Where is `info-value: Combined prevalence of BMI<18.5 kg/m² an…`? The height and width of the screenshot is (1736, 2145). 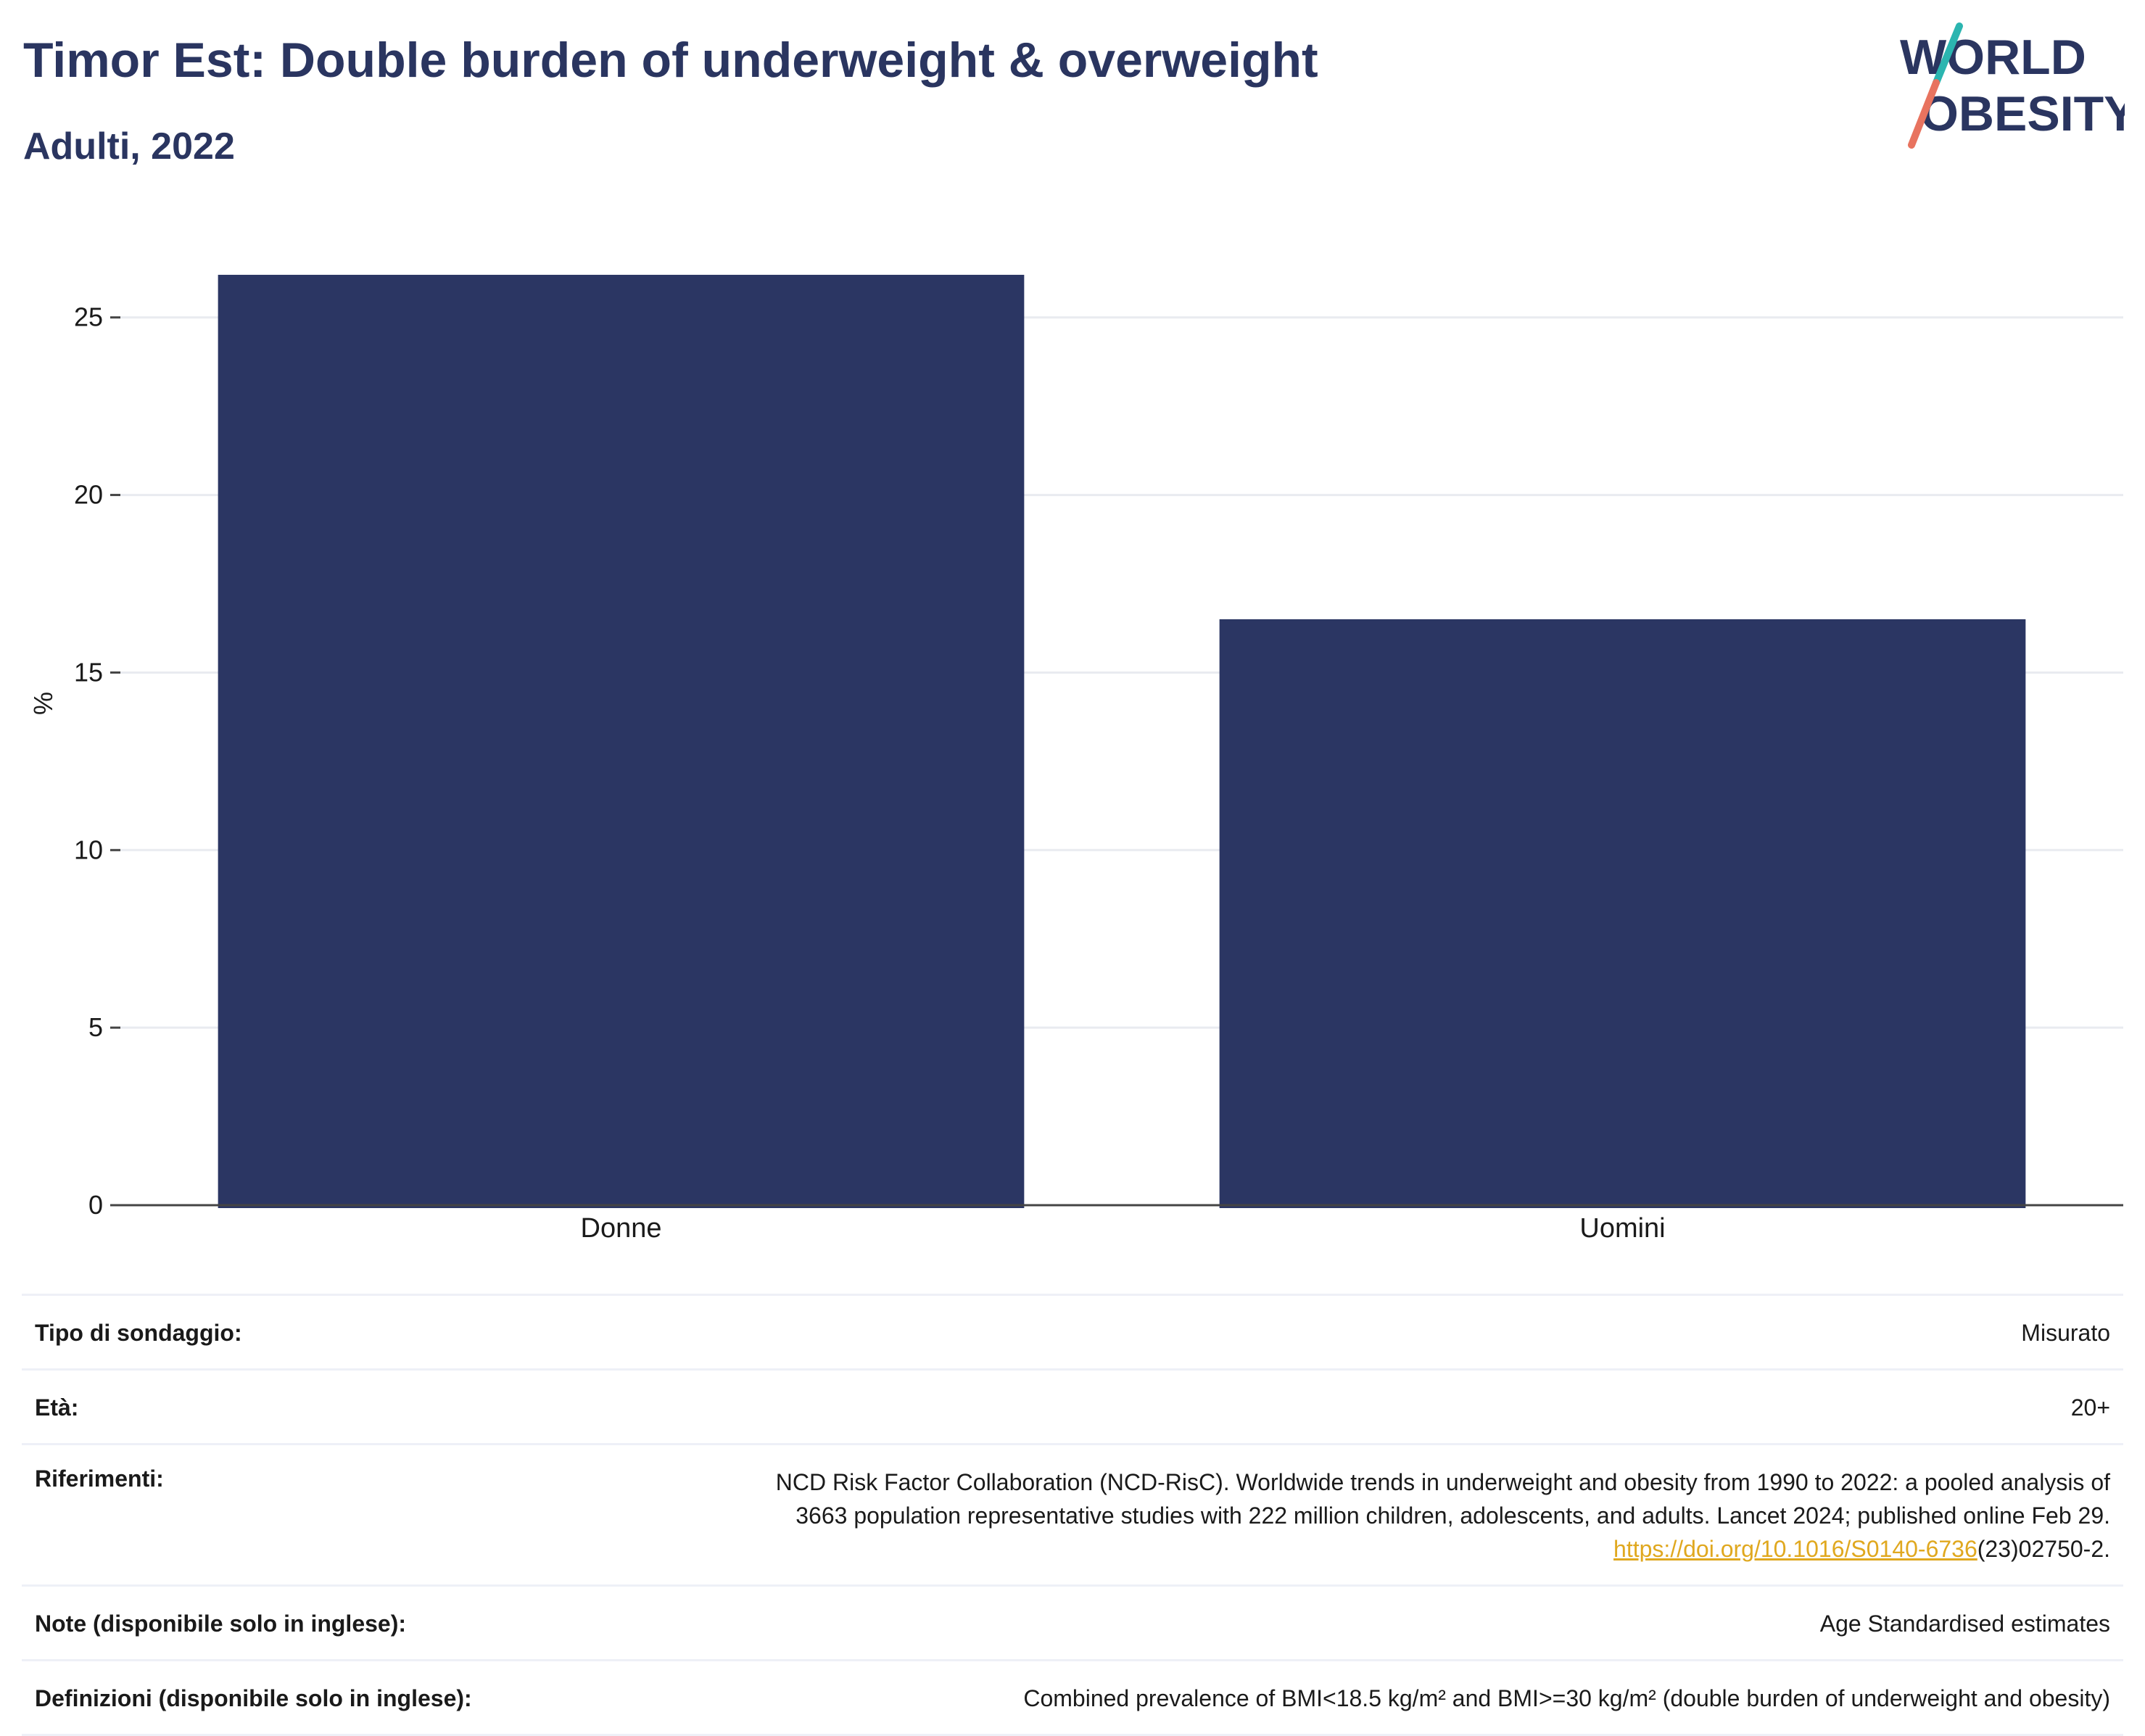 info-value: Combined prevalence of BMI<18.5 kg/m² an… is located at coordinates (1567, 1698).